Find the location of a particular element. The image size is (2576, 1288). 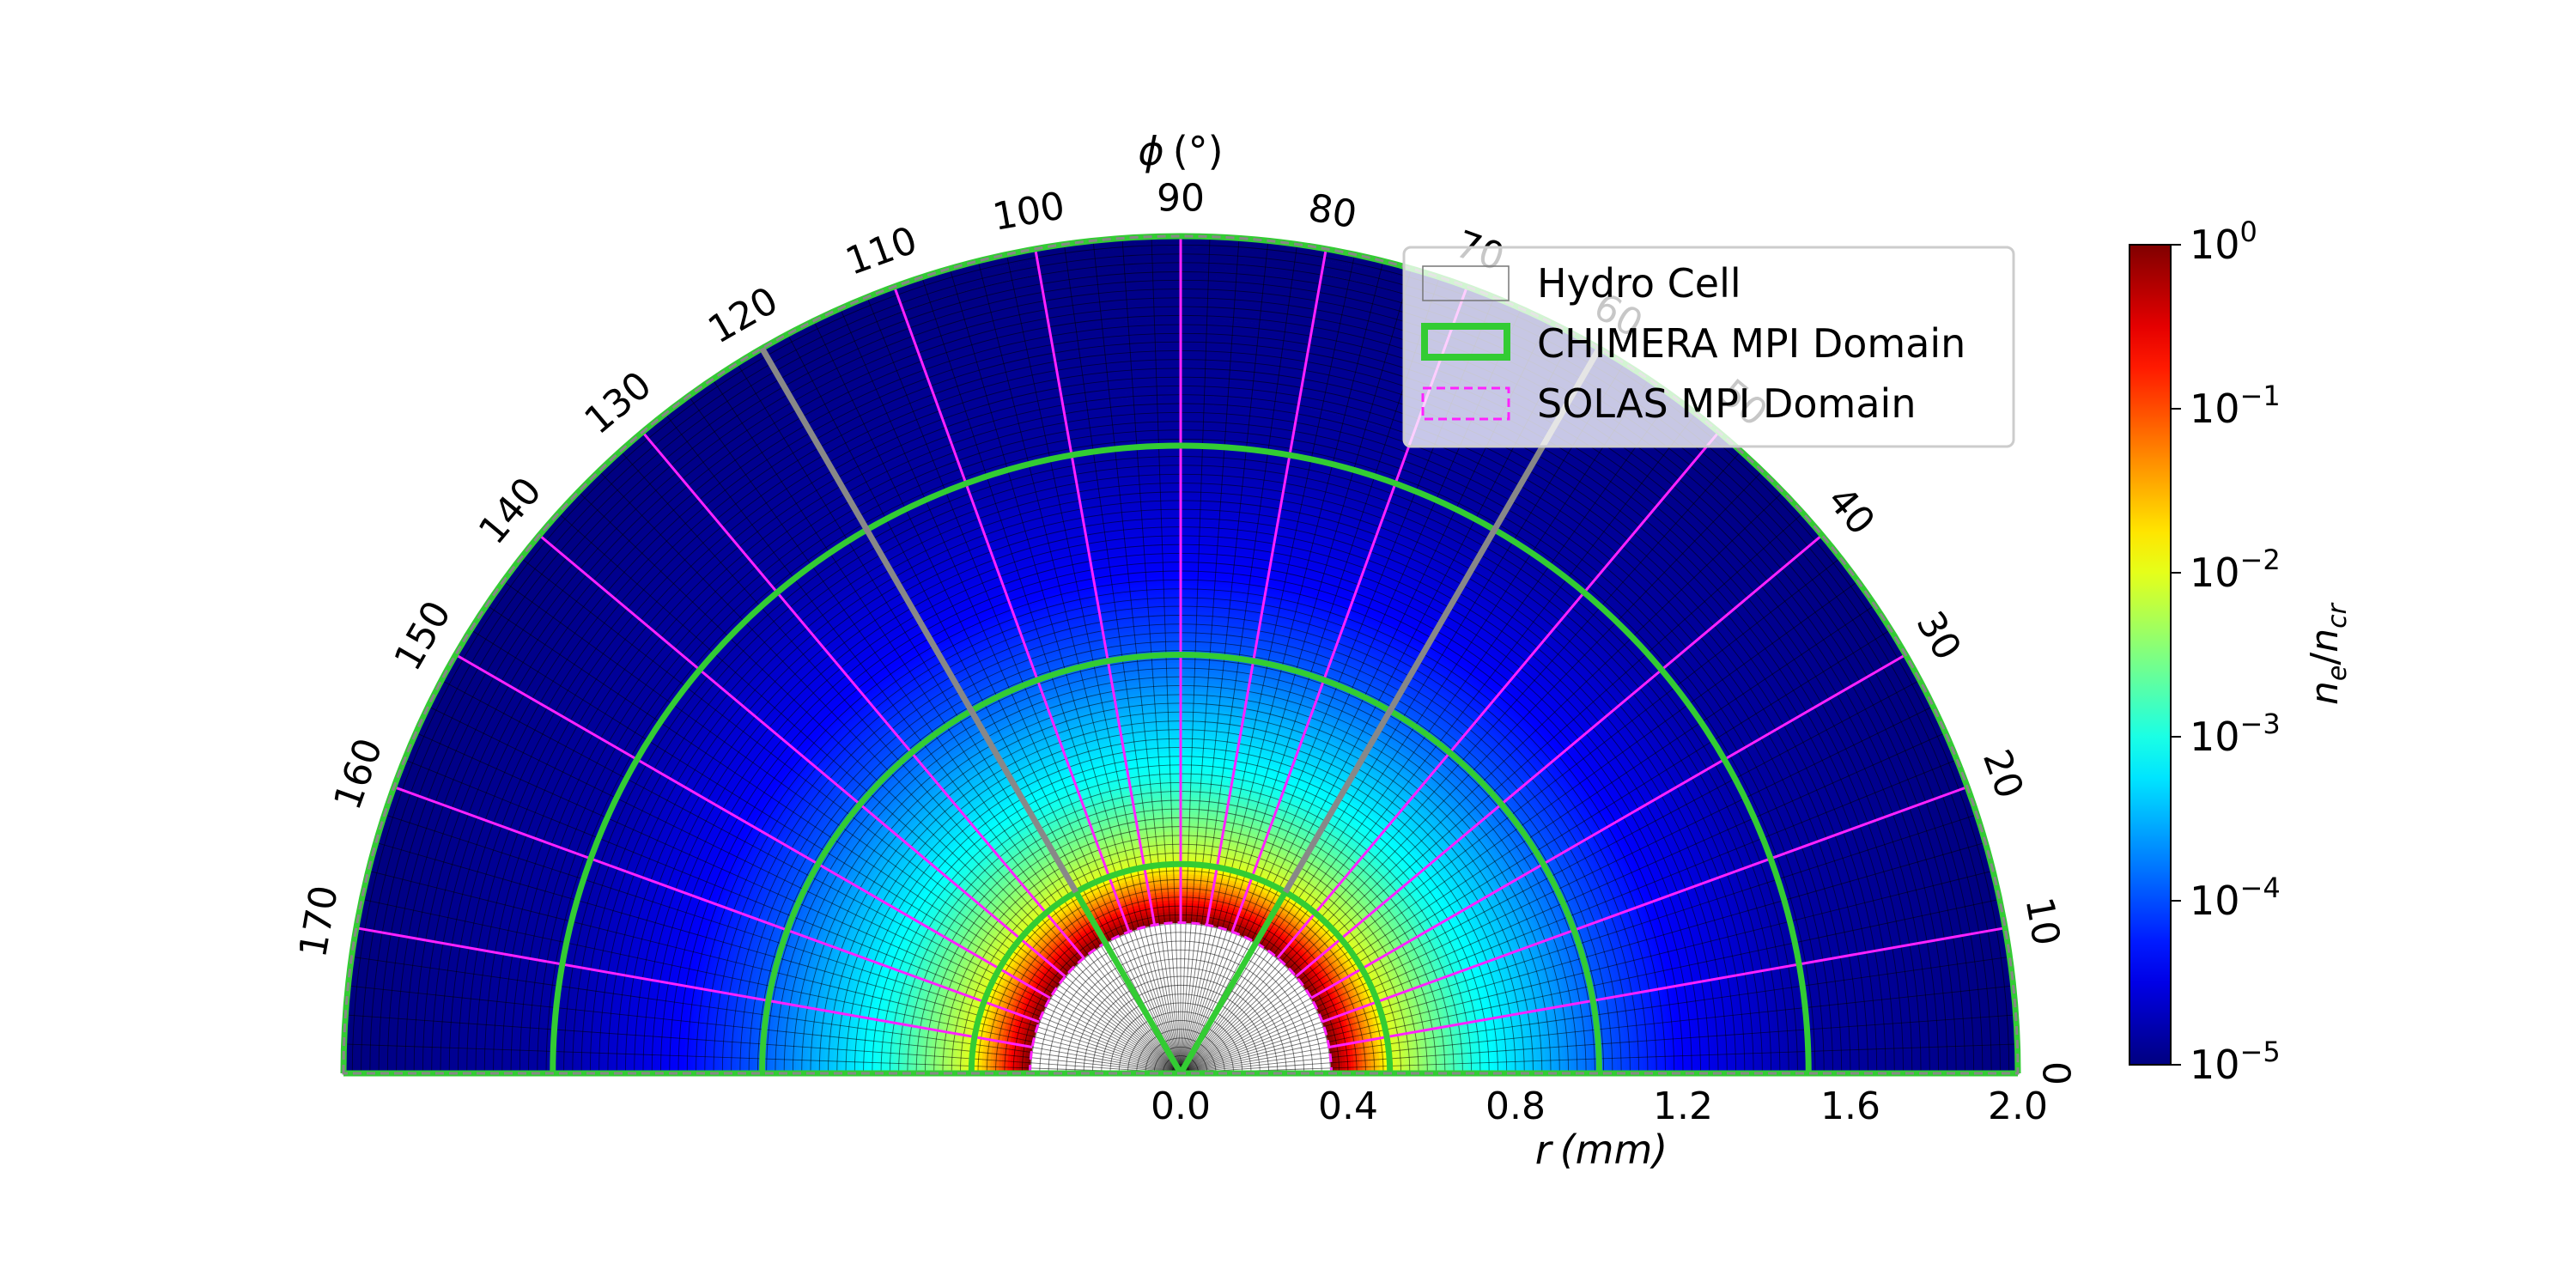

legend-label-chimera: CHIMERA MPI Domain is located at coordinates (1751, 344).